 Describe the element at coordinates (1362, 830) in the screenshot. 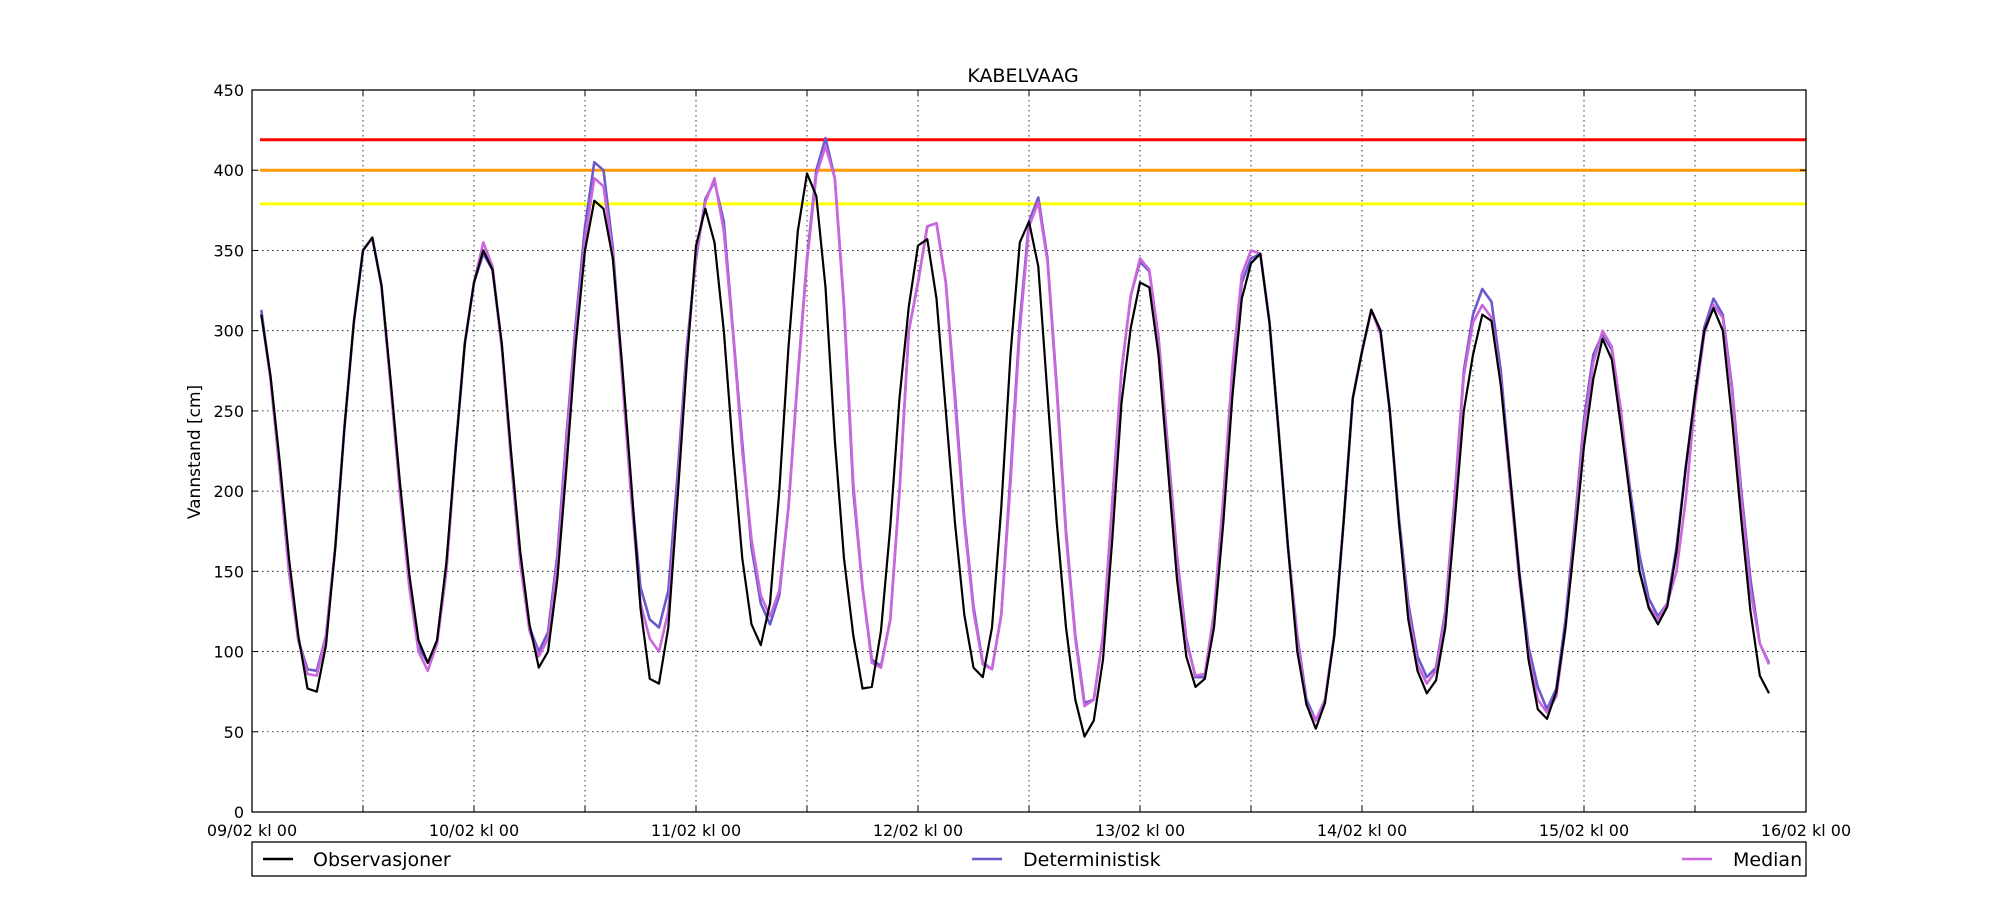

I see `x-tick-label: 14/02 kl 00` at that location.